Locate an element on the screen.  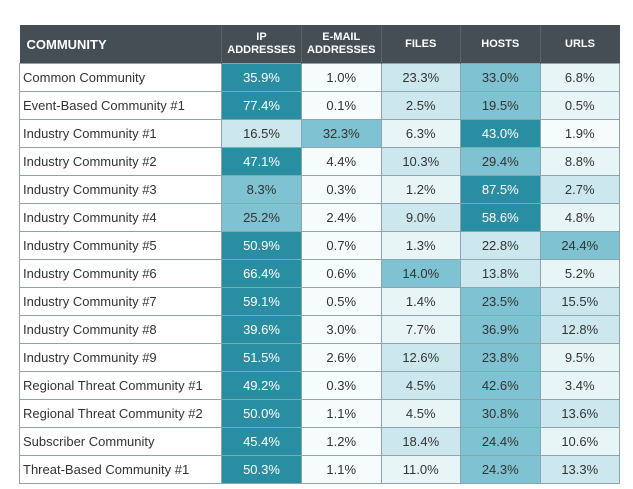
value-cell-files: 7.7% is located at coordinates (420, 329).